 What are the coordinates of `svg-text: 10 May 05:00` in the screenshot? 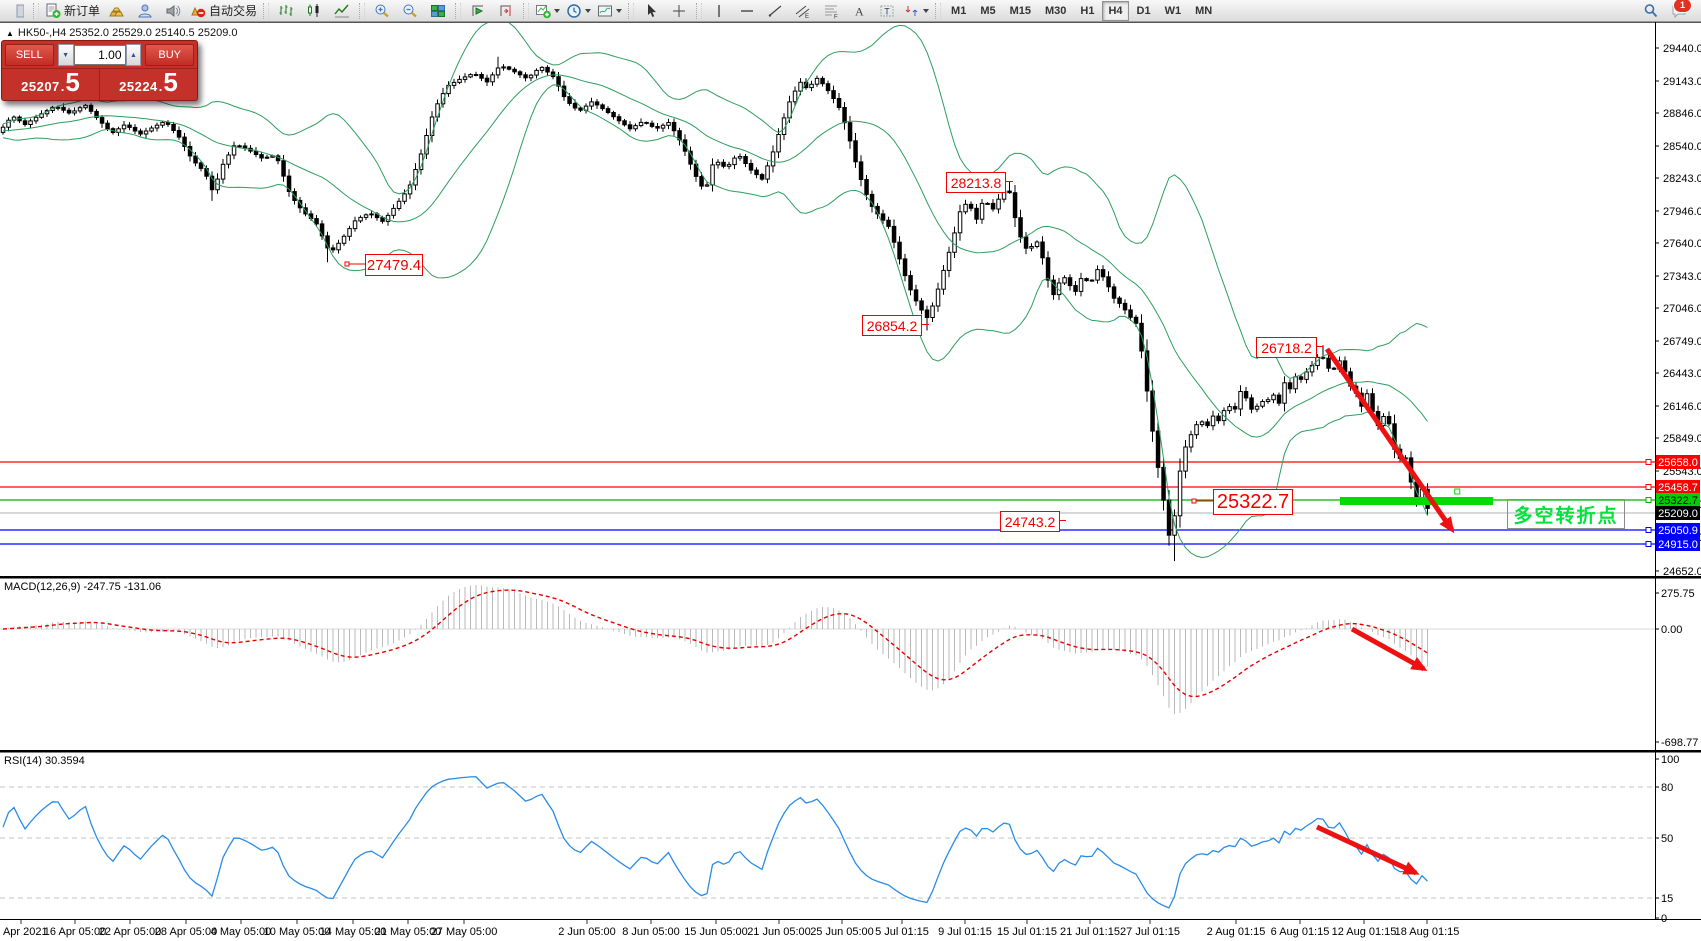 It's located at (297, 932).